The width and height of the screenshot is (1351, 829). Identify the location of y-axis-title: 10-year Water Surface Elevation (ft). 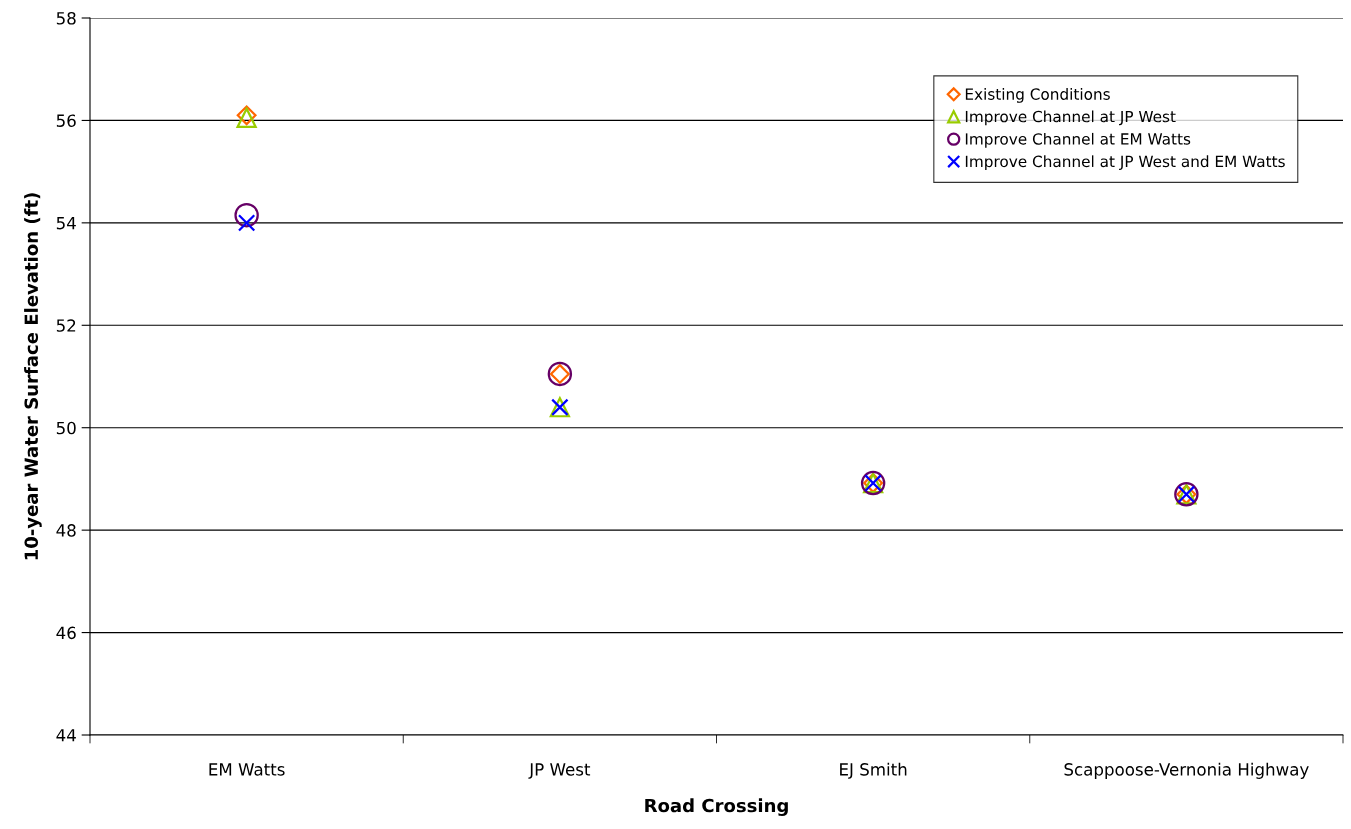
(33, 376).